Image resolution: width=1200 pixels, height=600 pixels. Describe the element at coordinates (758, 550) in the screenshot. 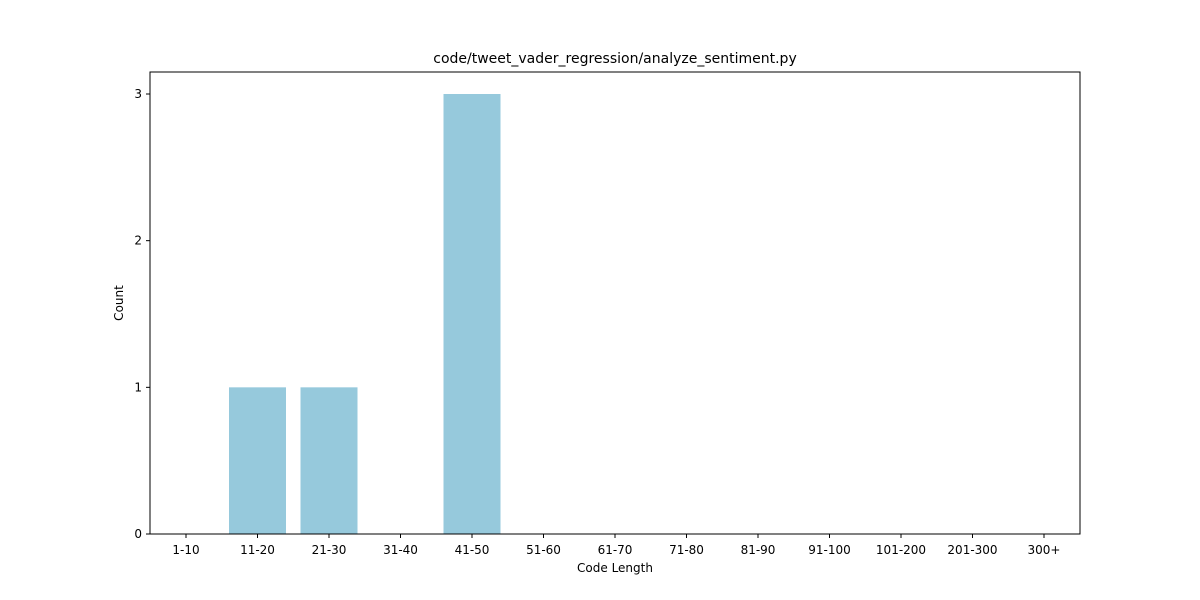

I see `x-tick-label: 81-90` at that location.